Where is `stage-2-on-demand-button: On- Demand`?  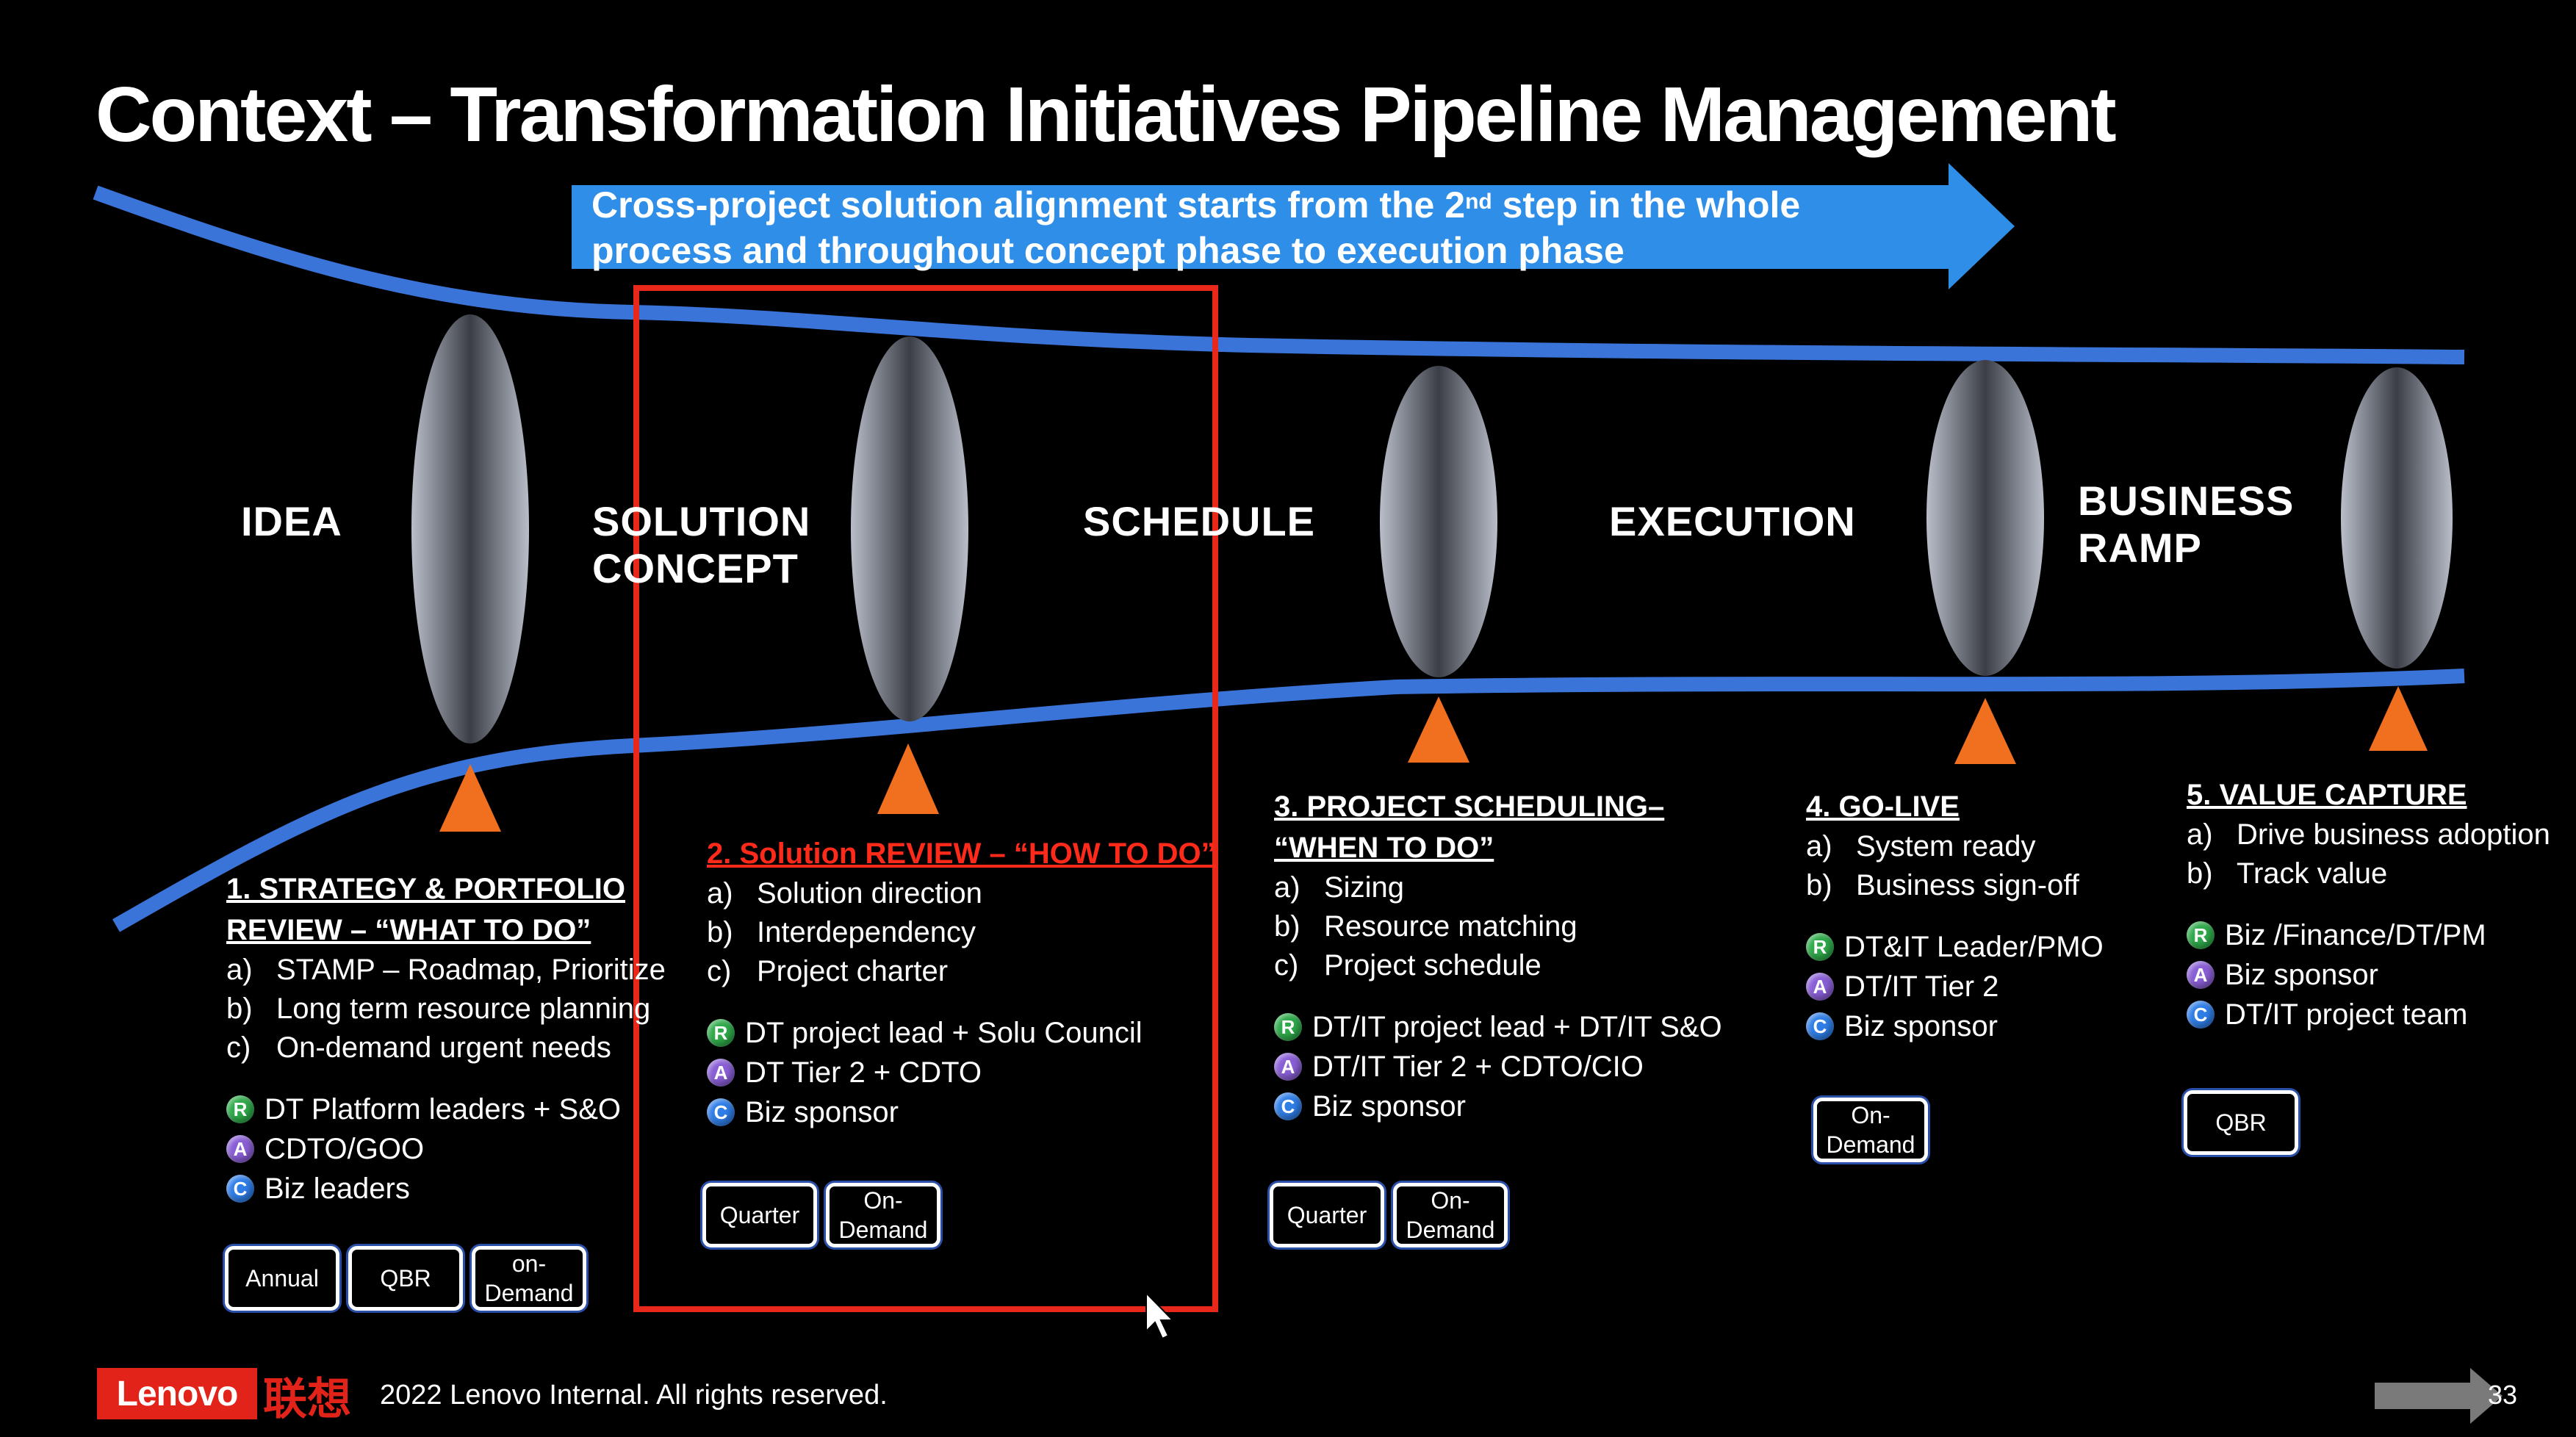 stage-2-on-demand-button: On- Demand is located at coordinates (883, 1215).